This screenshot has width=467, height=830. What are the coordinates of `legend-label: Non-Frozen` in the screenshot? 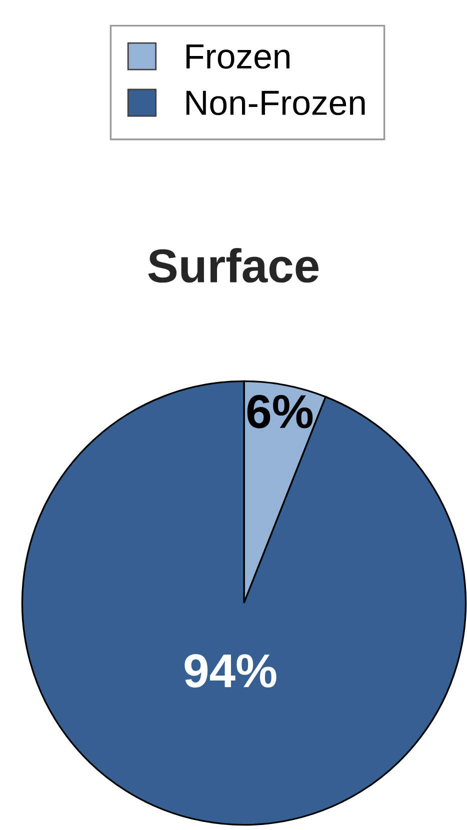 It's located at (275, 103).